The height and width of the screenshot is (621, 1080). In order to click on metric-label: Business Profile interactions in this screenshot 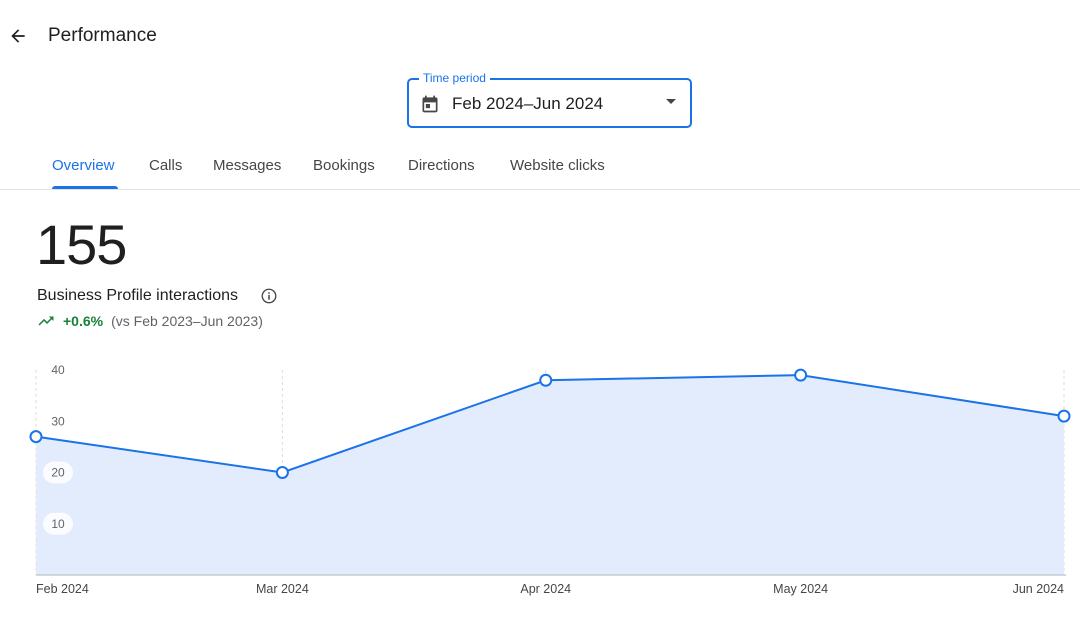, I will do `click(137, 295)`.